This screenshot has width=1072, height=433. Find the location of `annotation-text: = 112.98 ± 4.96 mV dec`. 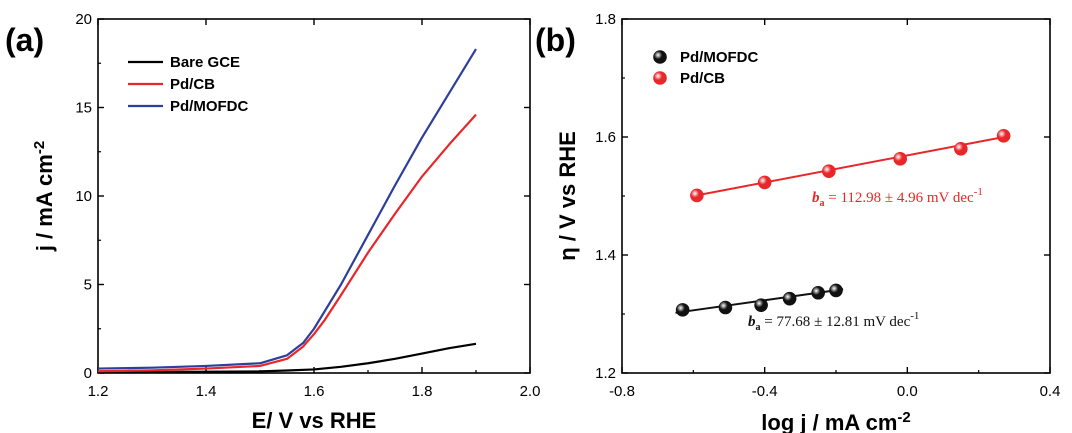

annotation-text: = 112.98 ± 4.96 mV dec is located at coordinates (900, 198).